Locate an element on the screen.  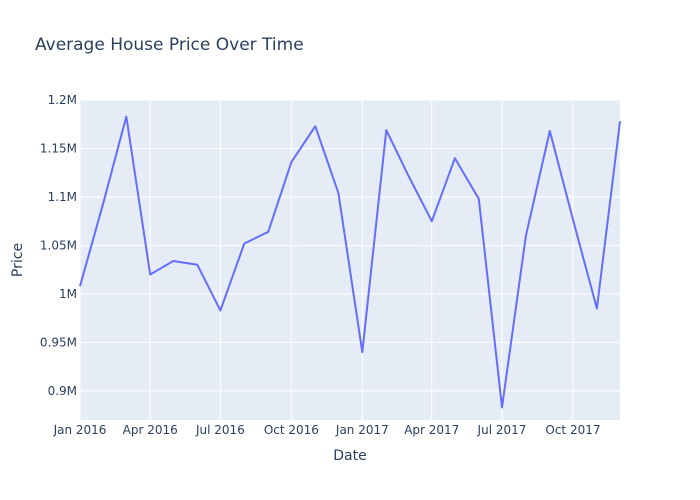
x-tick-label: Apr 2016 is located at coordinates (150, 430).